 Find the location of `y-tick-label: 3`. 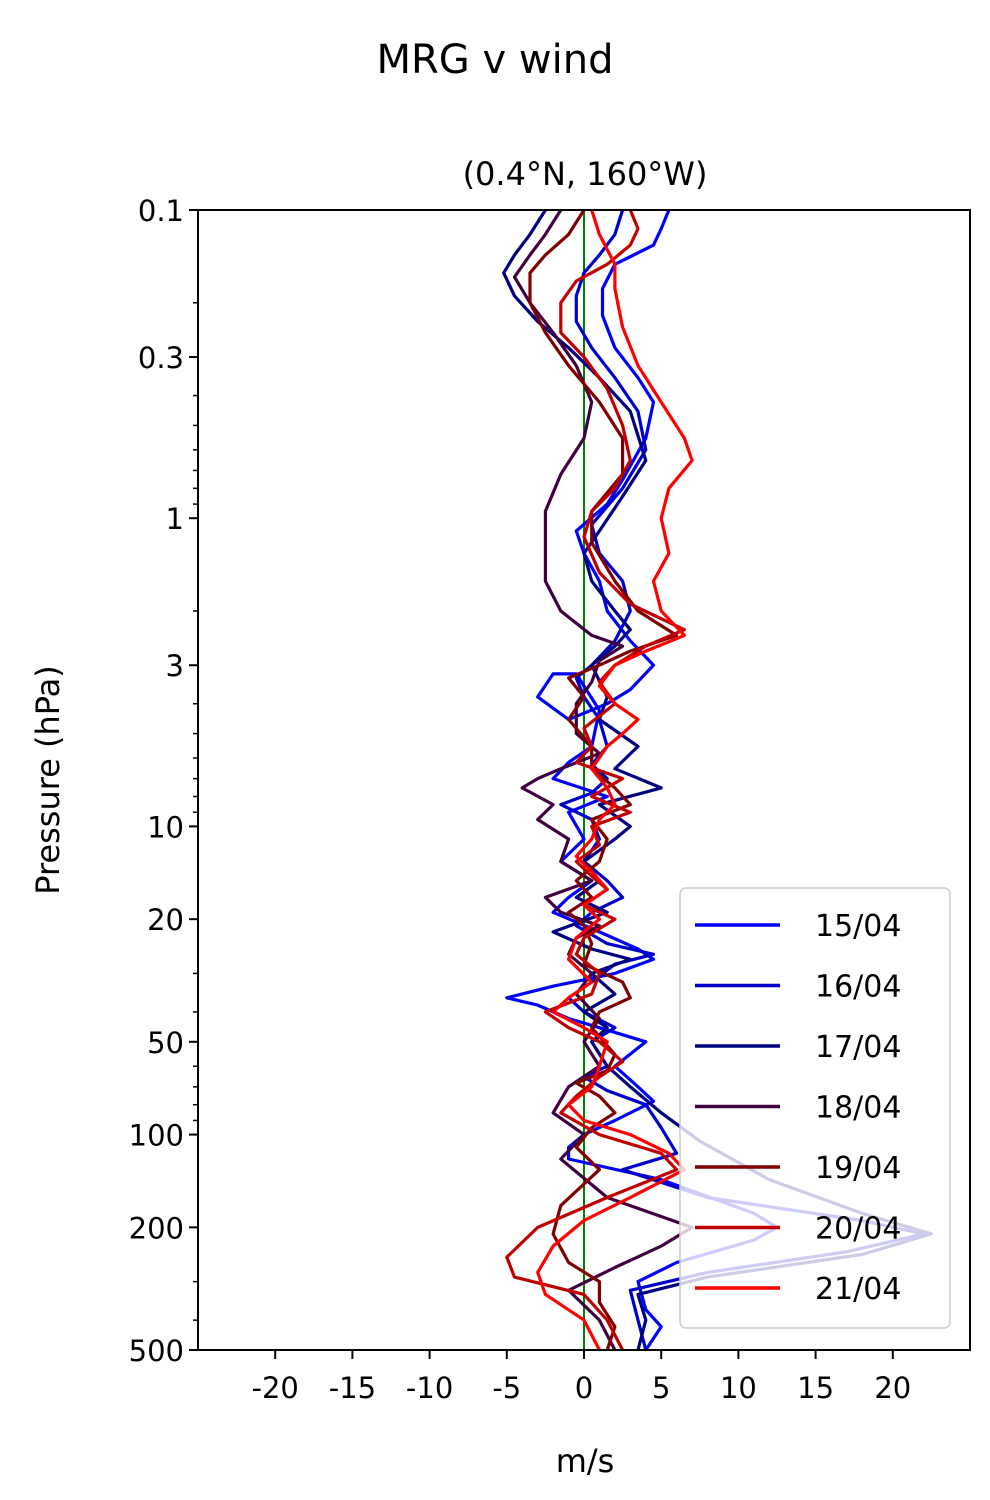

y-tick-label: 3 is located at coordinates (175, 666).